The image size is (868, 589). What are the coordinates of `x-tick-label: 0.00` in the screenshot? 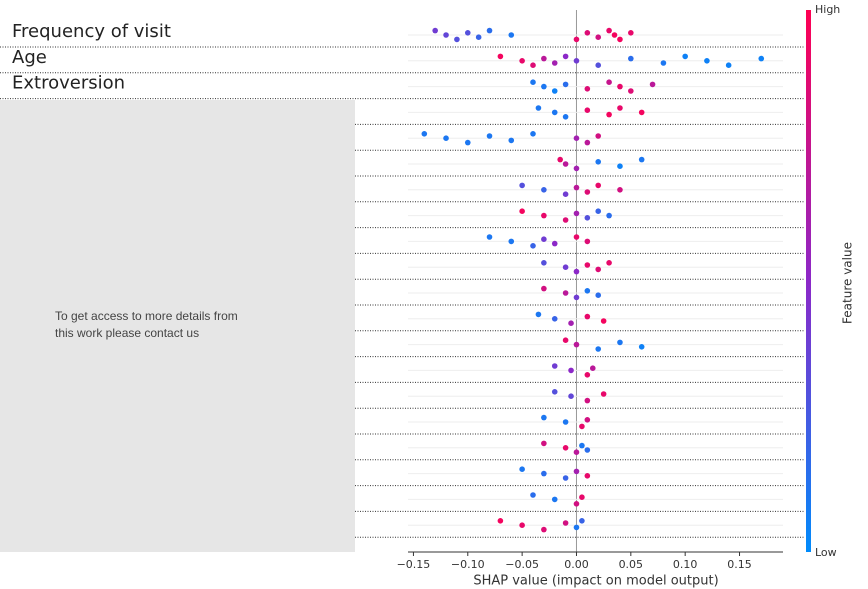 It's located at (576, 564).